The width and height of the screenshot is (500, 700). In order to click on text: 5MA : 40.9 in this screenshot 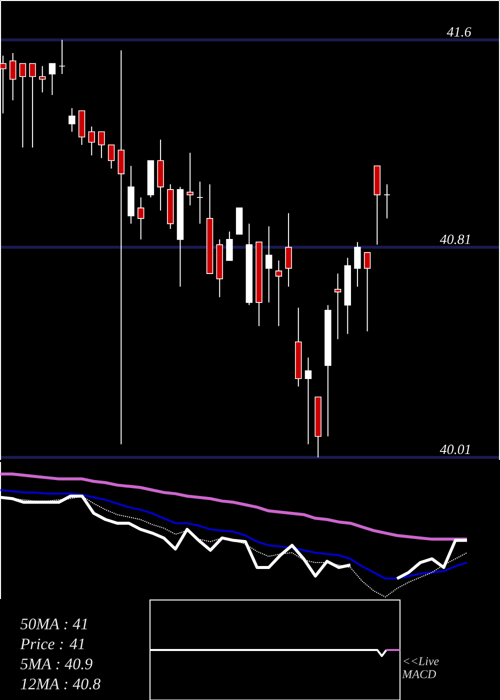, I will do `click(56, 664)`.